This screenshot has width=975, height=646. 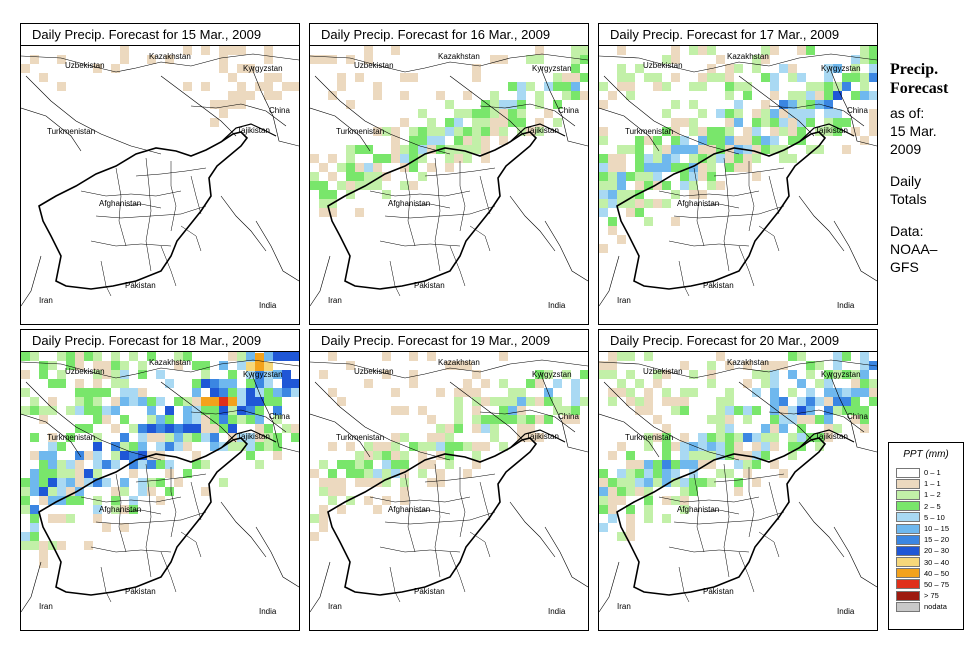 I want to click on legend-label: 30 – 40, so click(x=937, y=562).